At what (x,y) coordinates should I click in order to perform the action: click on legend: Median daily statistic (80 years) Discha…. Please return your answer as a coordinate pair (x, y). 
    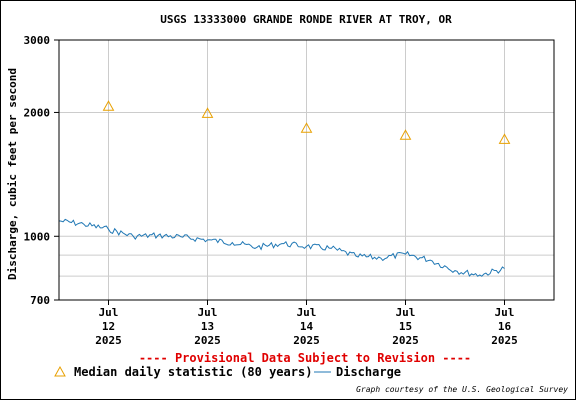
    Looking at the image, I should click on (227, 372).